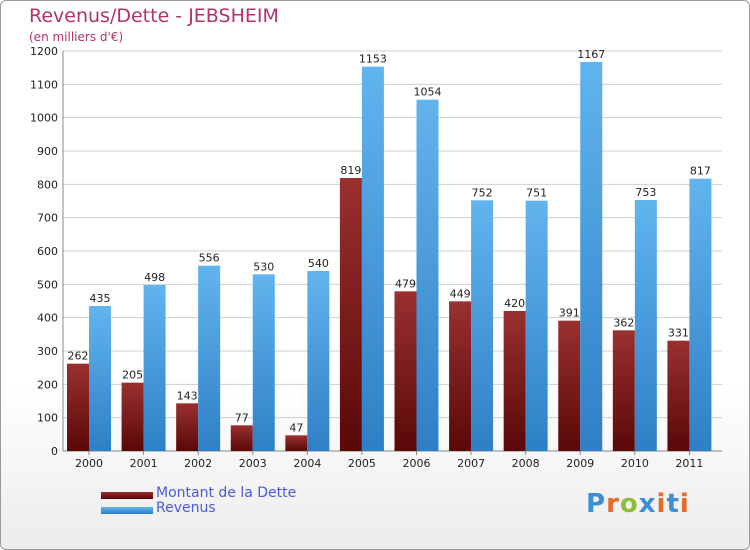  What do you see at coordinates (78, 356) in the screenshot?
I see `data-label-debt: 262` at bounding box center [78, 356].